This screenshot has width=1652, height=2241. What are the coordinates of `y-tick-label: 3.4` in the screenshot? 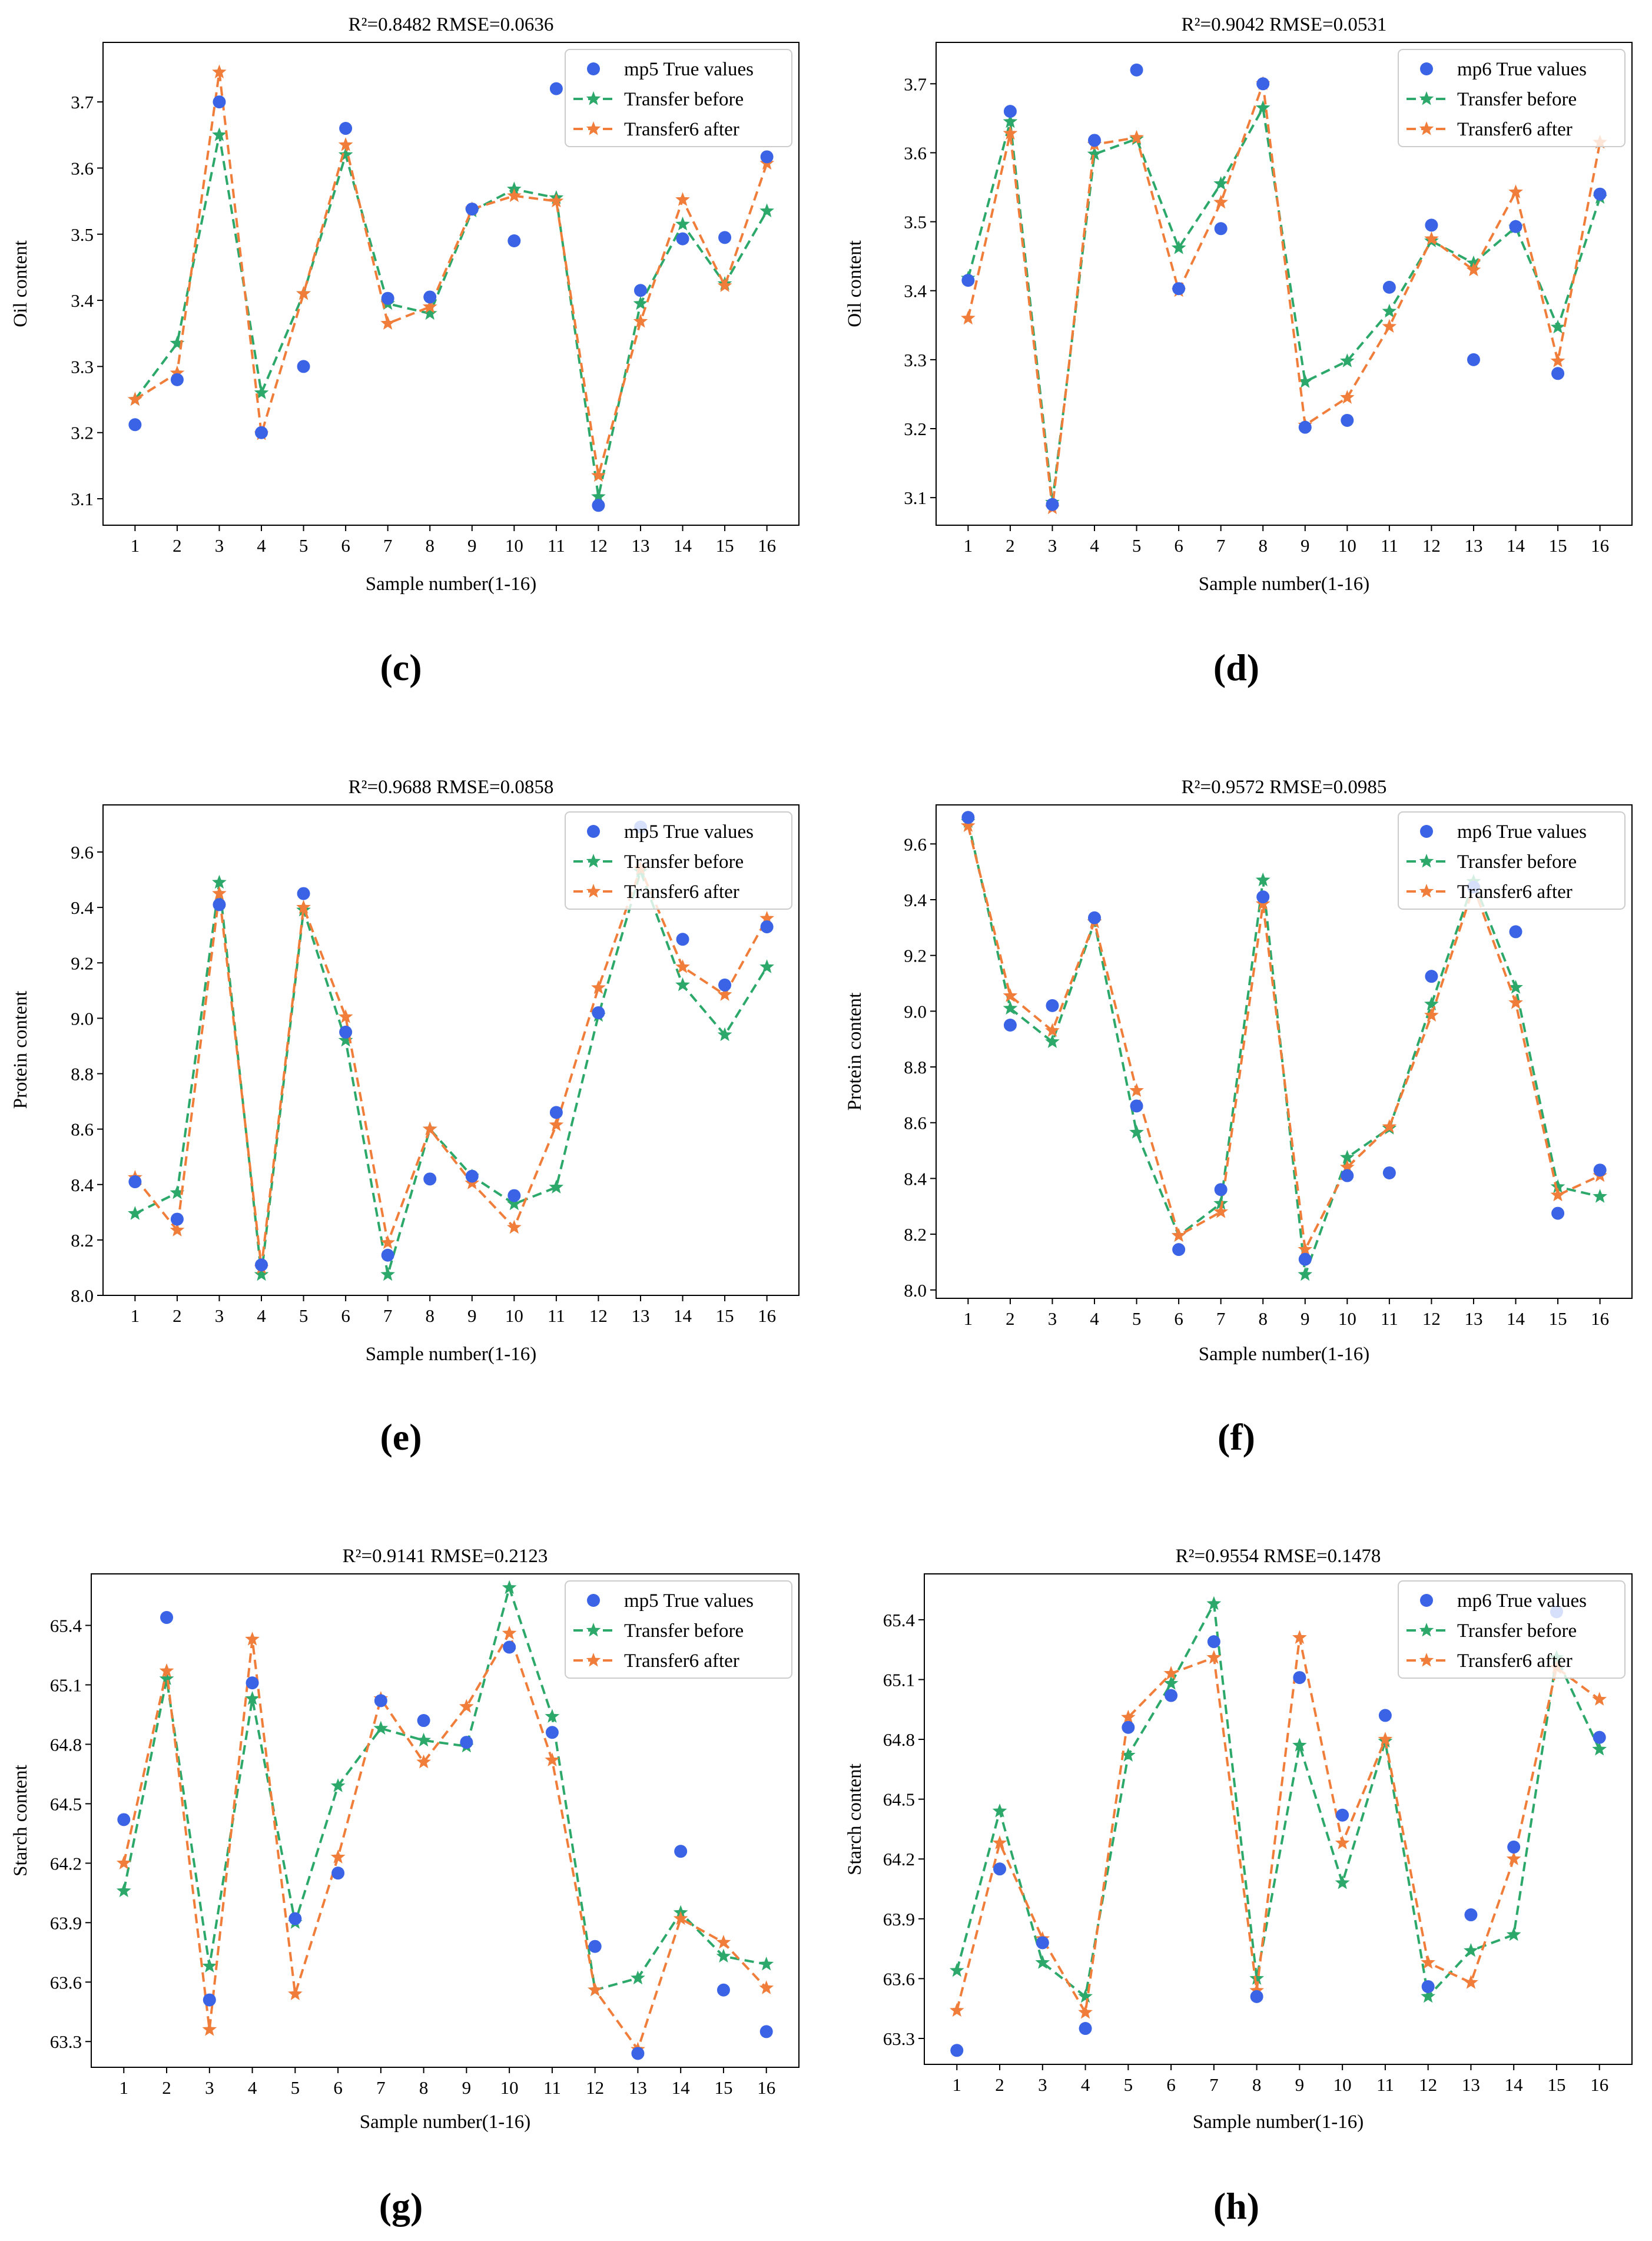 It's located at (82, 300).